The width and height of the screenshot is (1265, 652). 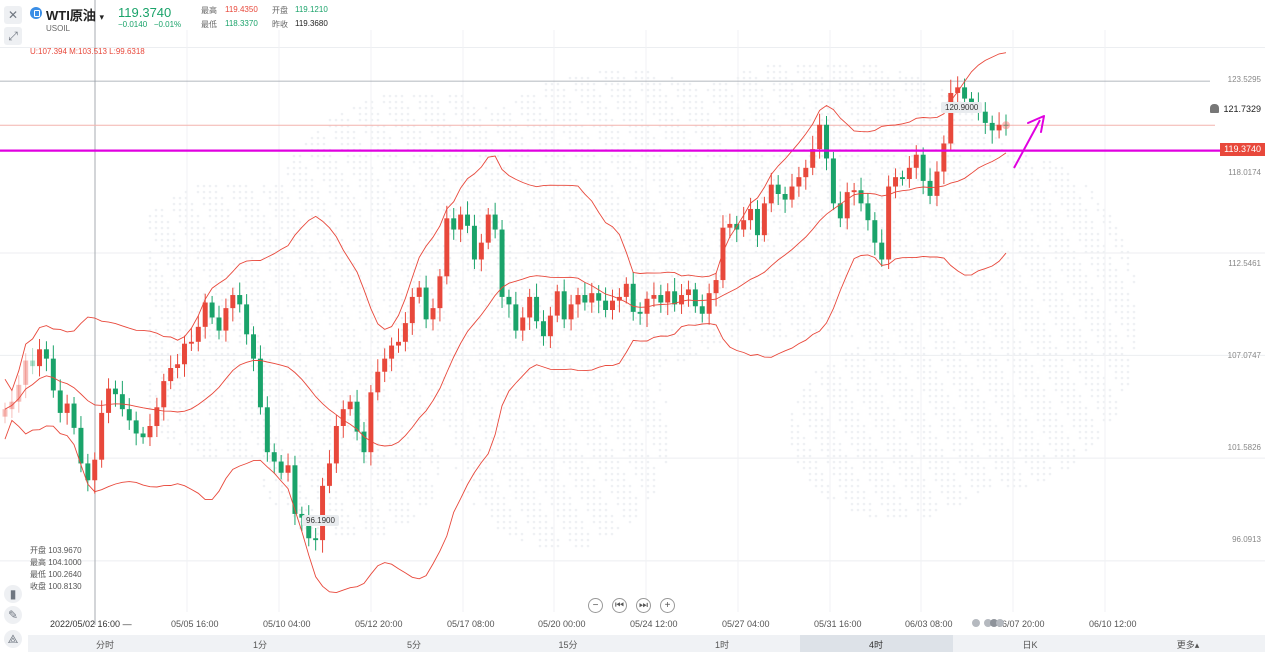 What do you see at coordinates (280, 10) in the screenshot?
I see `open-label: 开盘` at bounding box center [280, 10].